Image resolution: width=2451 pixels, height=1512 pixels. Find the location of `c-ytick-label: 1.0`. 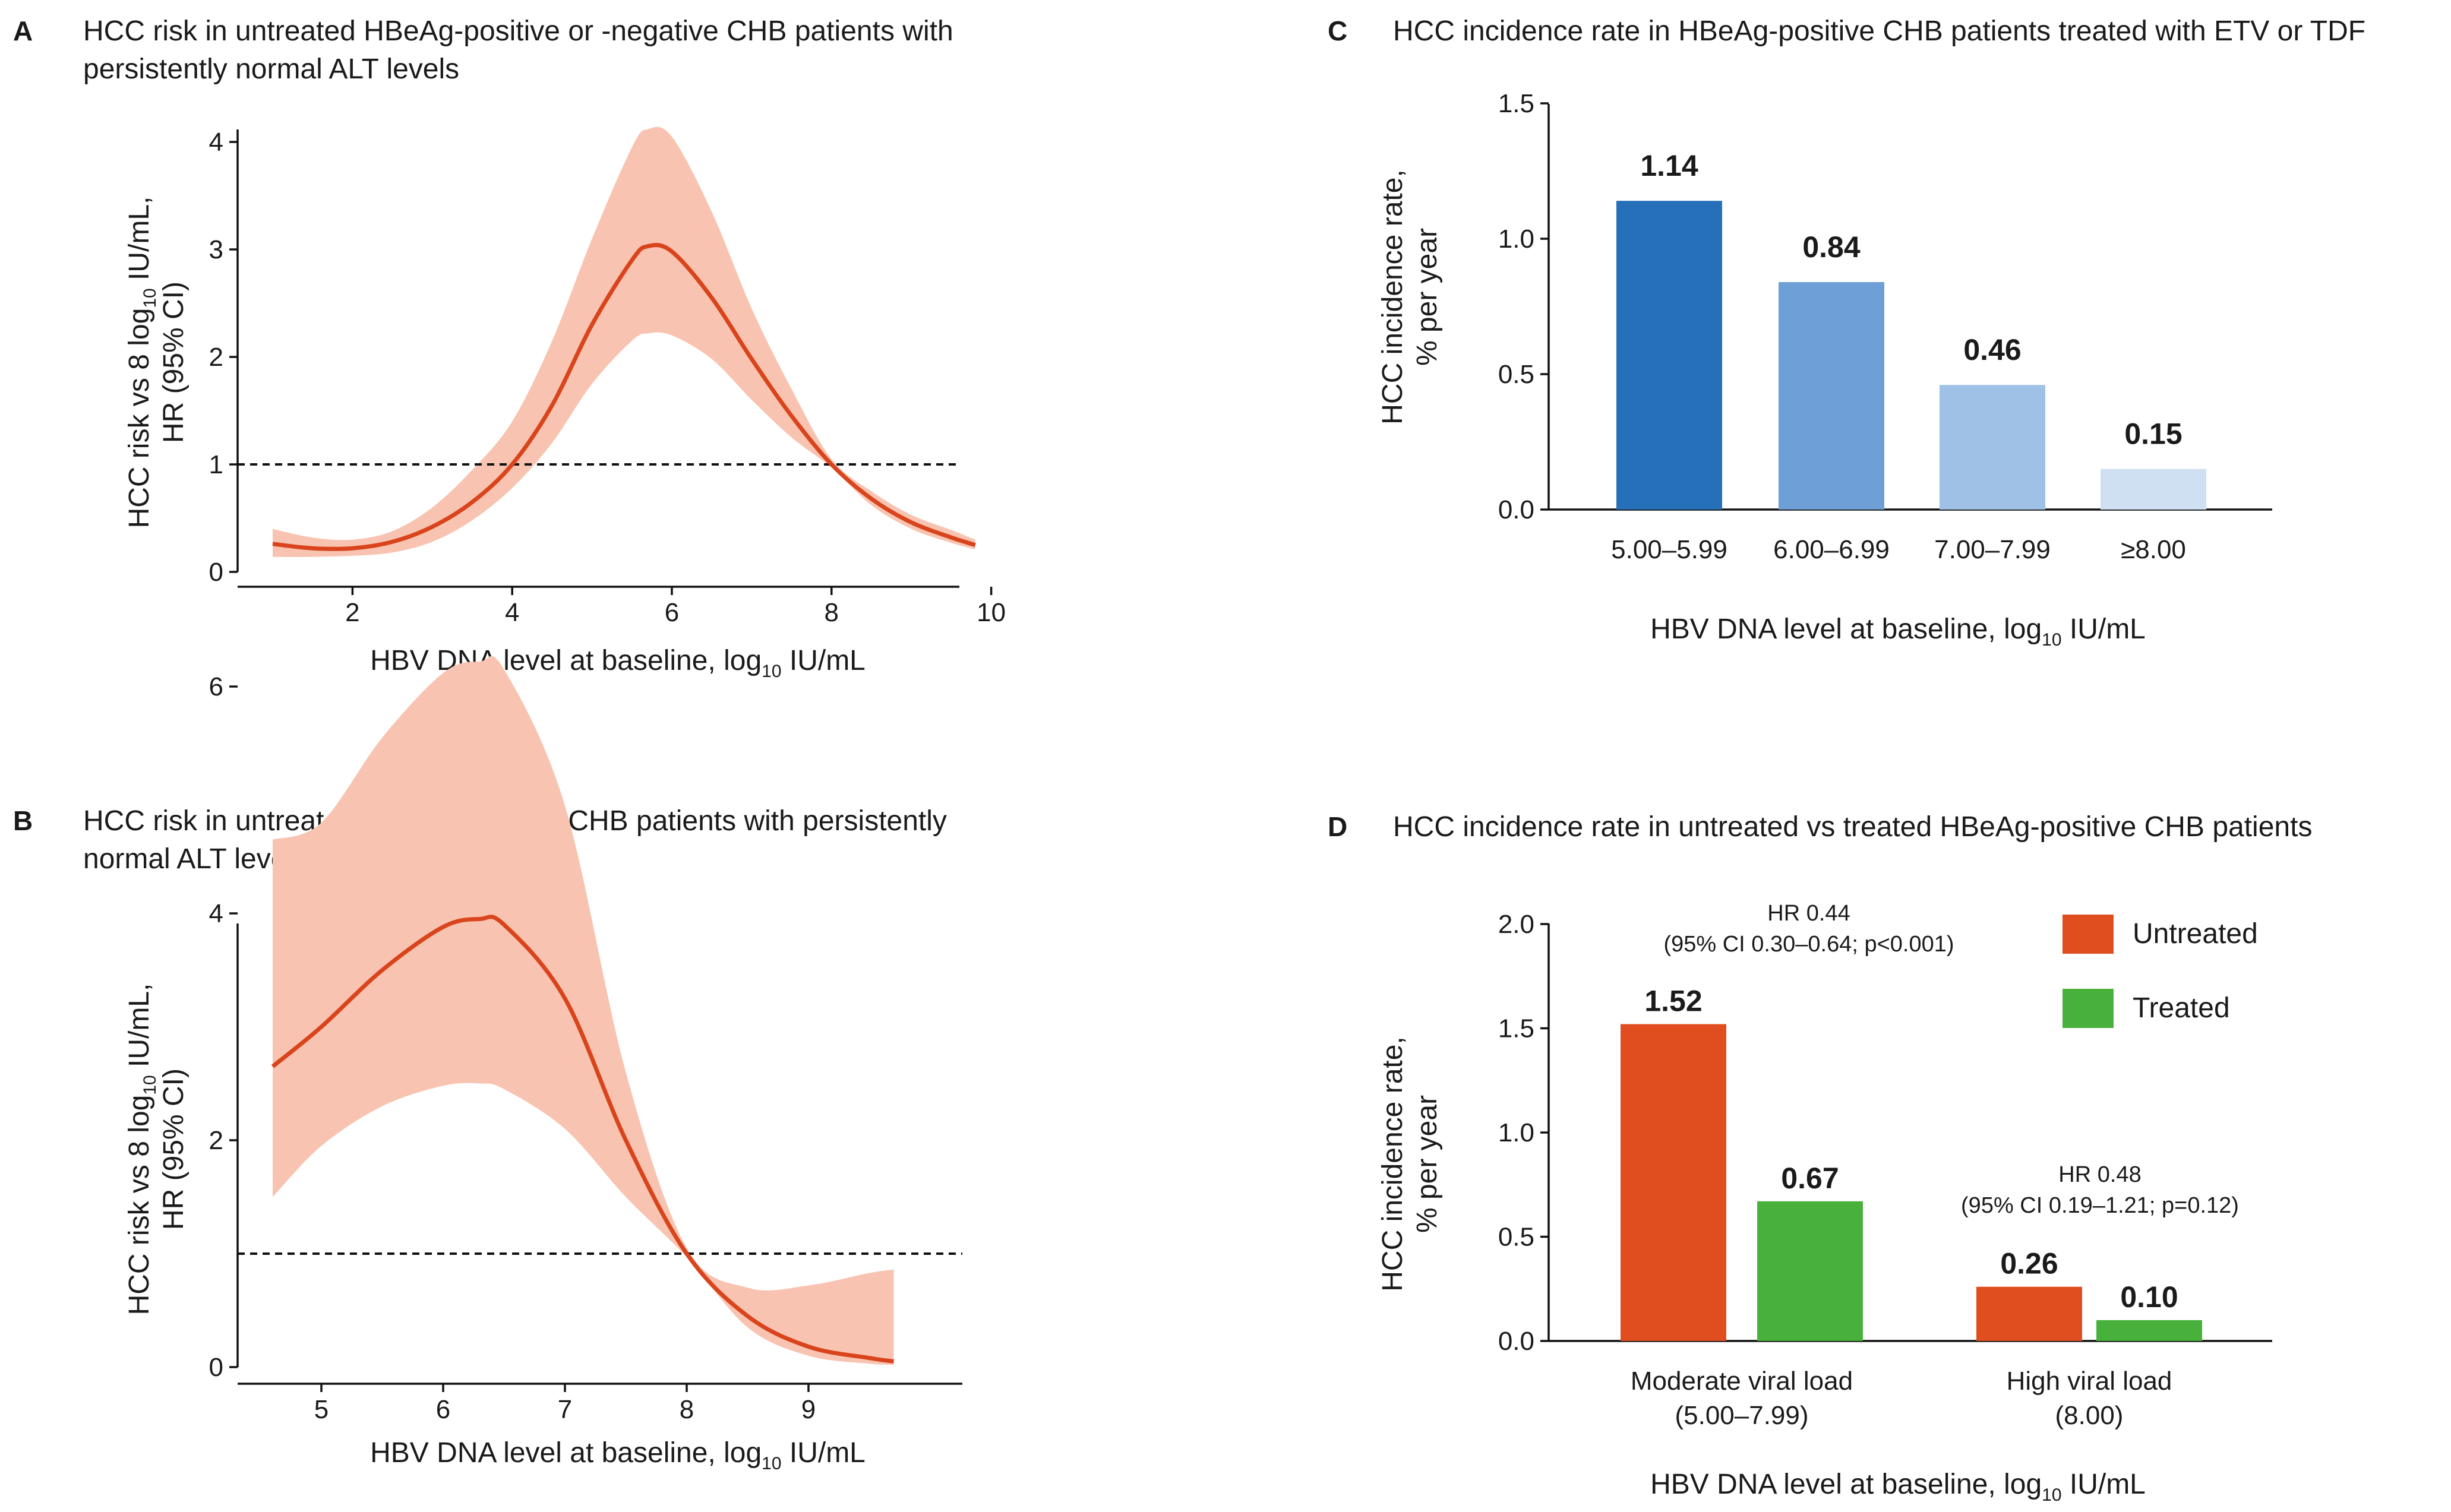

c-ytick-label: 1.0 is located at coordinates (1516, 239).